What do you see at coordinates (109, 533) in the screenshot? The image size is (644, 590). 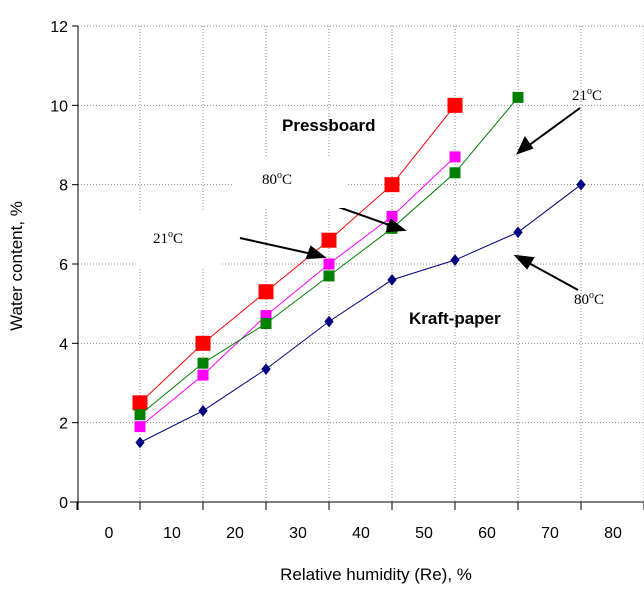 I see `x-tick-label: 0` at bounding box center [109, 533].